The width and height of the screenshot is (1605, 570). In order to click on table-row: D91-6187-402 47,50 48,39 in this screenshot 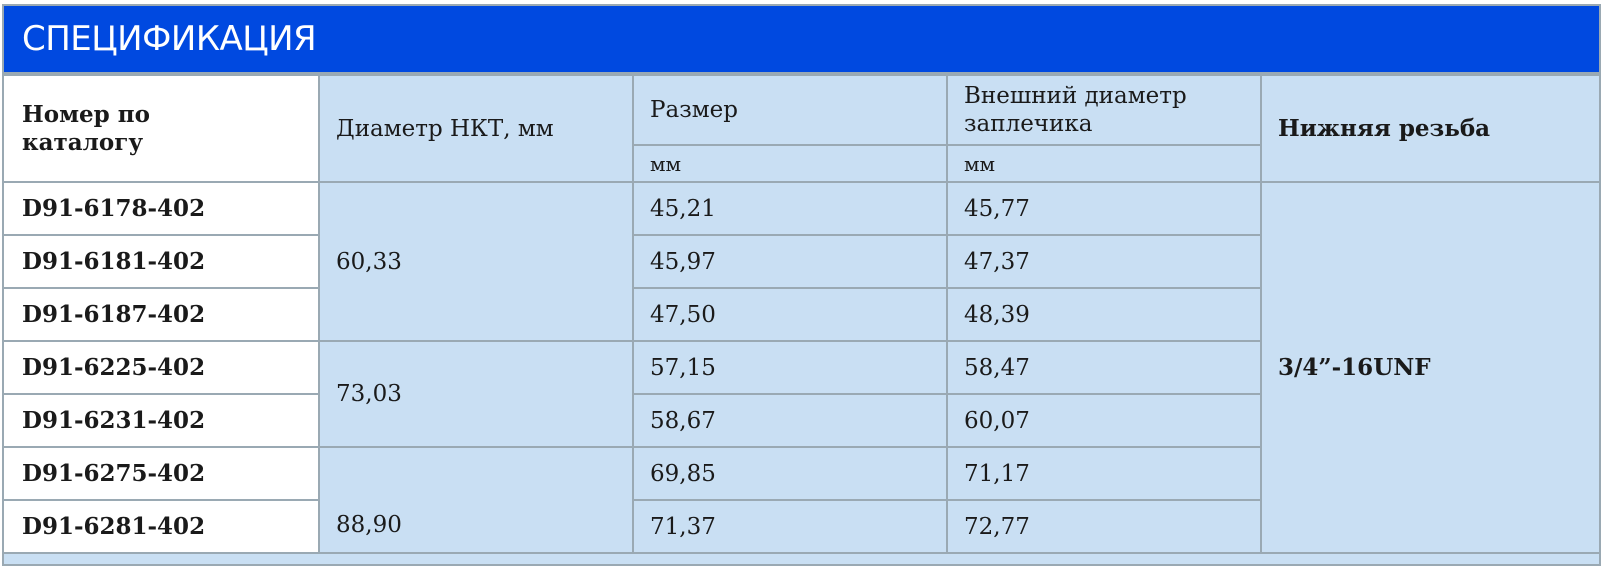, I will do `click(801, 314)`.